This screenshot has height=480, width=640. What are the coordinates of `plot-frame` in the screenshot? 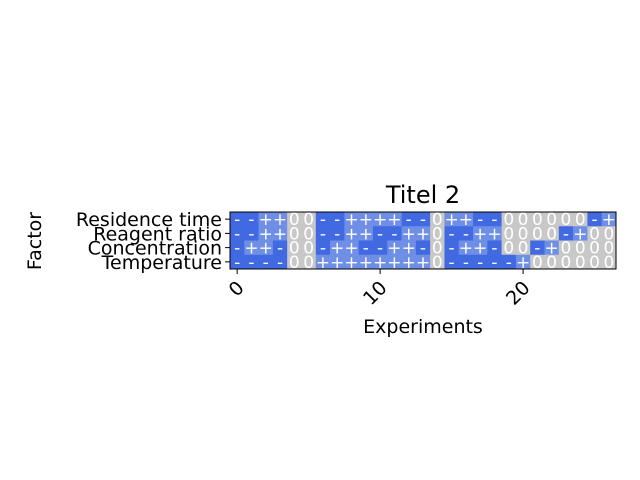 It's located at (423, 240).